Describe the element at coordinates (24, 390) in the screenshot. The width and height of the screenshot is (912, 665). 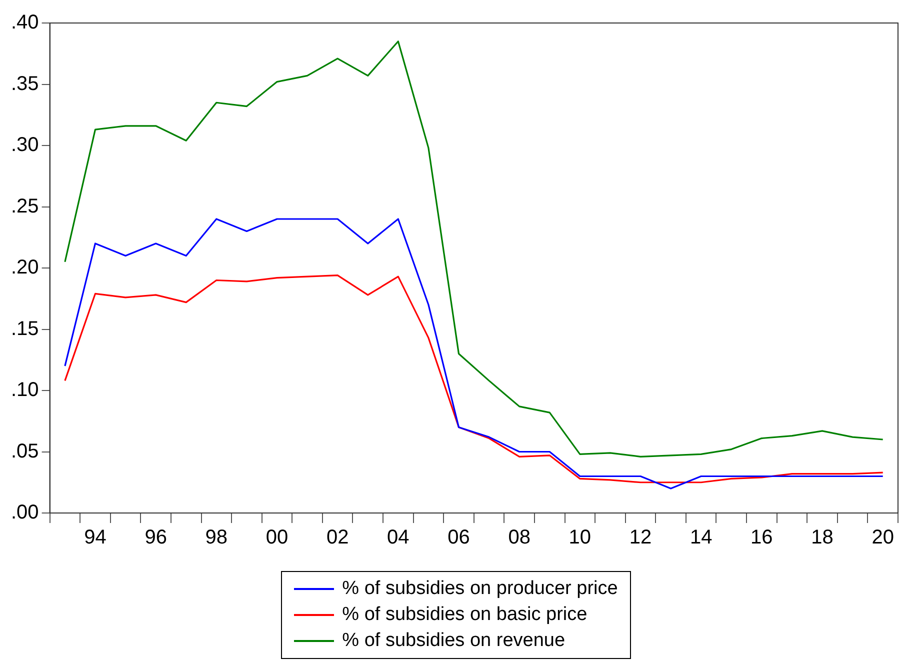
I see `y-tick-label: .10` at that location.